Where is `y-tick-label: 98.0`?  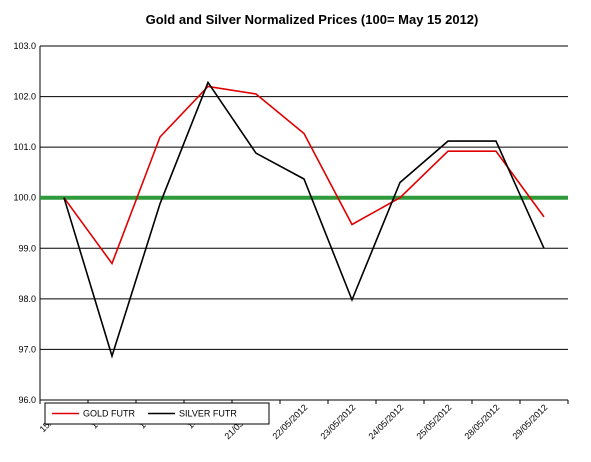 y-tick-label: 98.0 is located at coordinates (27, 299).